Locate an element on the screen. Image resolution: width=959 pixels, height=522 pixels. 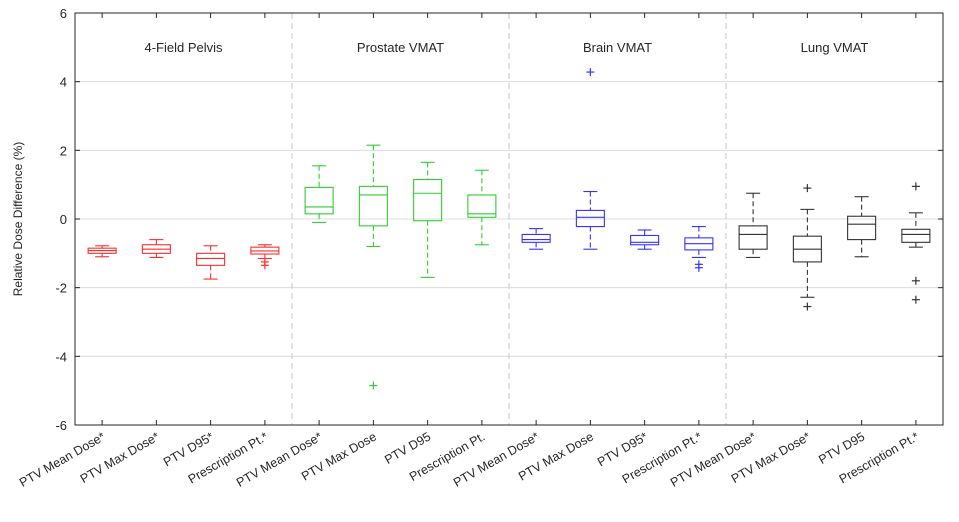
group-label: Brain VMAT is located at coordinates (617, 47).